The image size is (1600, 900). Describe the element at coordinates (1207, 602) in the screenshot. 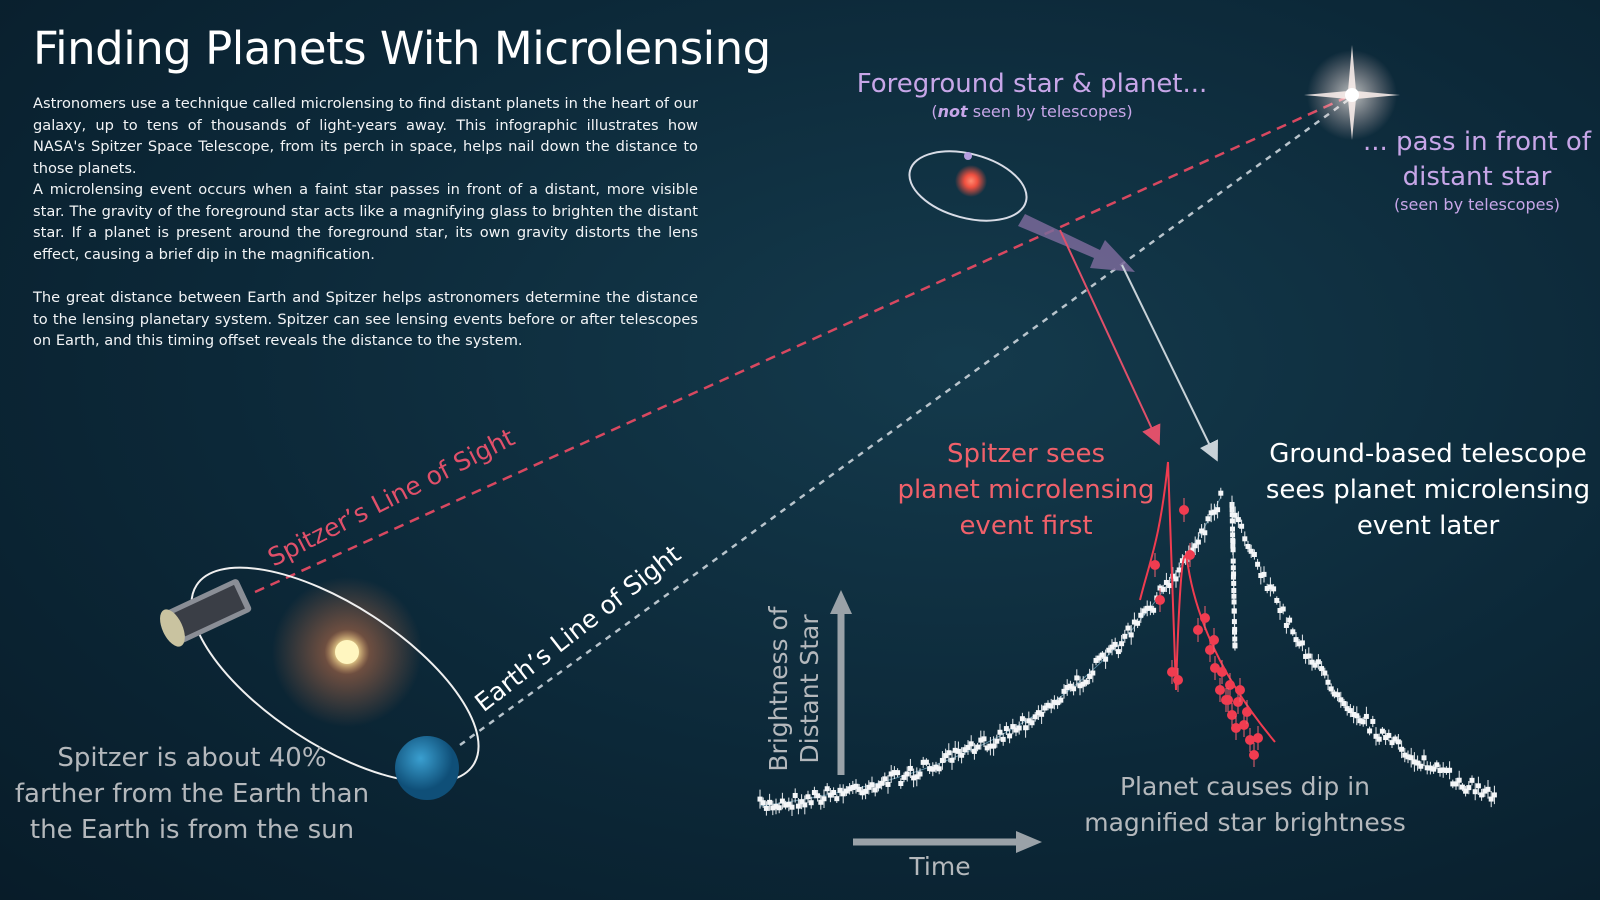

I see `spitzer-model` at that location.